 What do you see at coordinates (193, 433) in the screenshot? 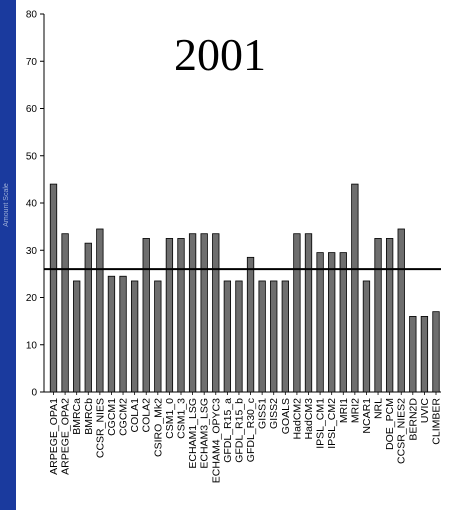
I see `x-tick-label: ECHAM1_LSG` at bounding box center [193, 433].